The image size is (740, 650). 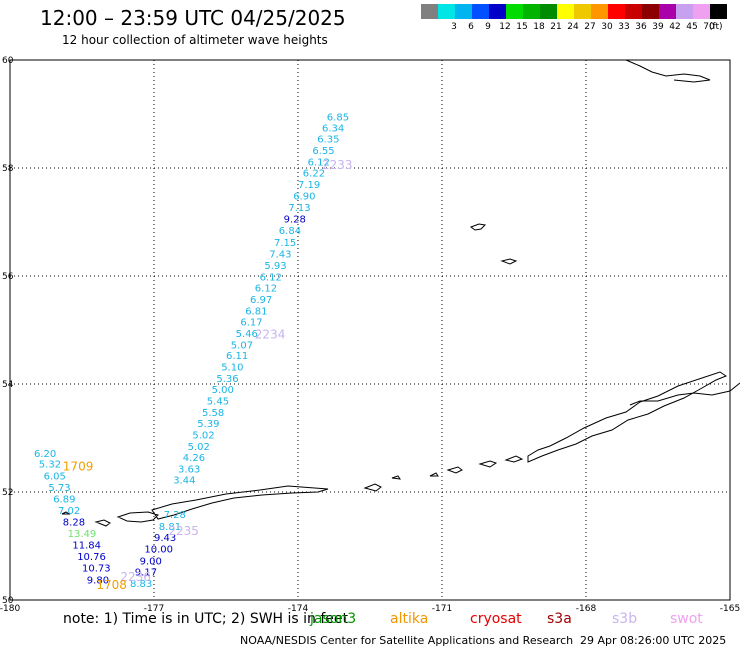 What do you see at coordinates (730, 609) in the screenshot?
I see `lon-tick-label: -165` at bounding box center [730, 609].